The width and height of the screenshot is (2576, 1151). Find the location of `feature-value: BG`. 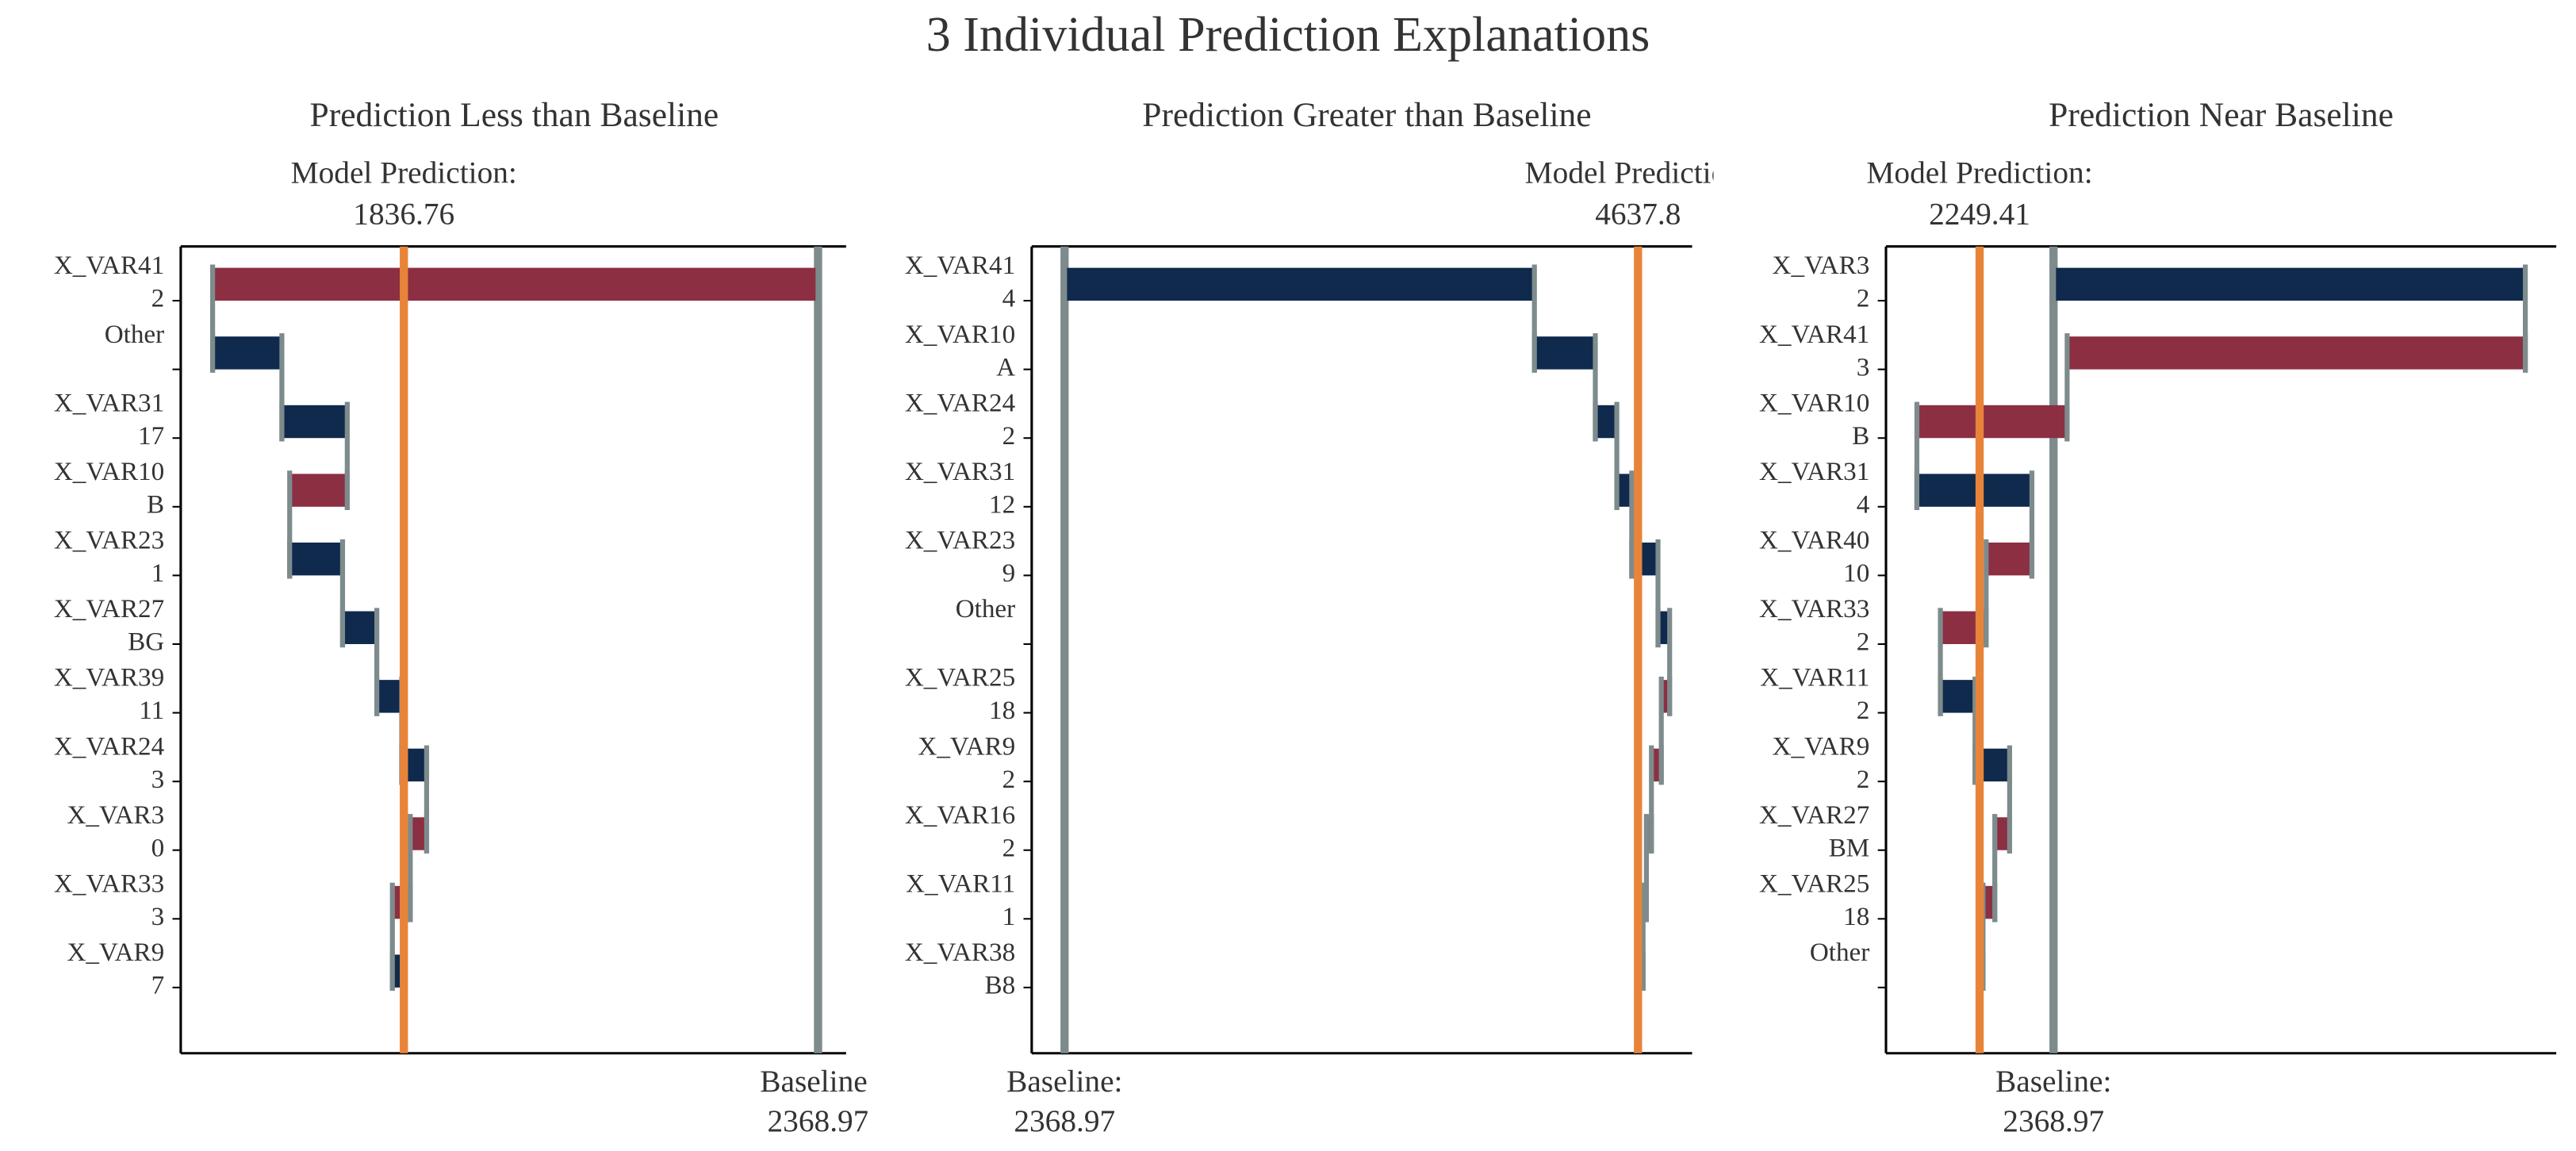

feature-value: BG is located at coordinates (146, 642).